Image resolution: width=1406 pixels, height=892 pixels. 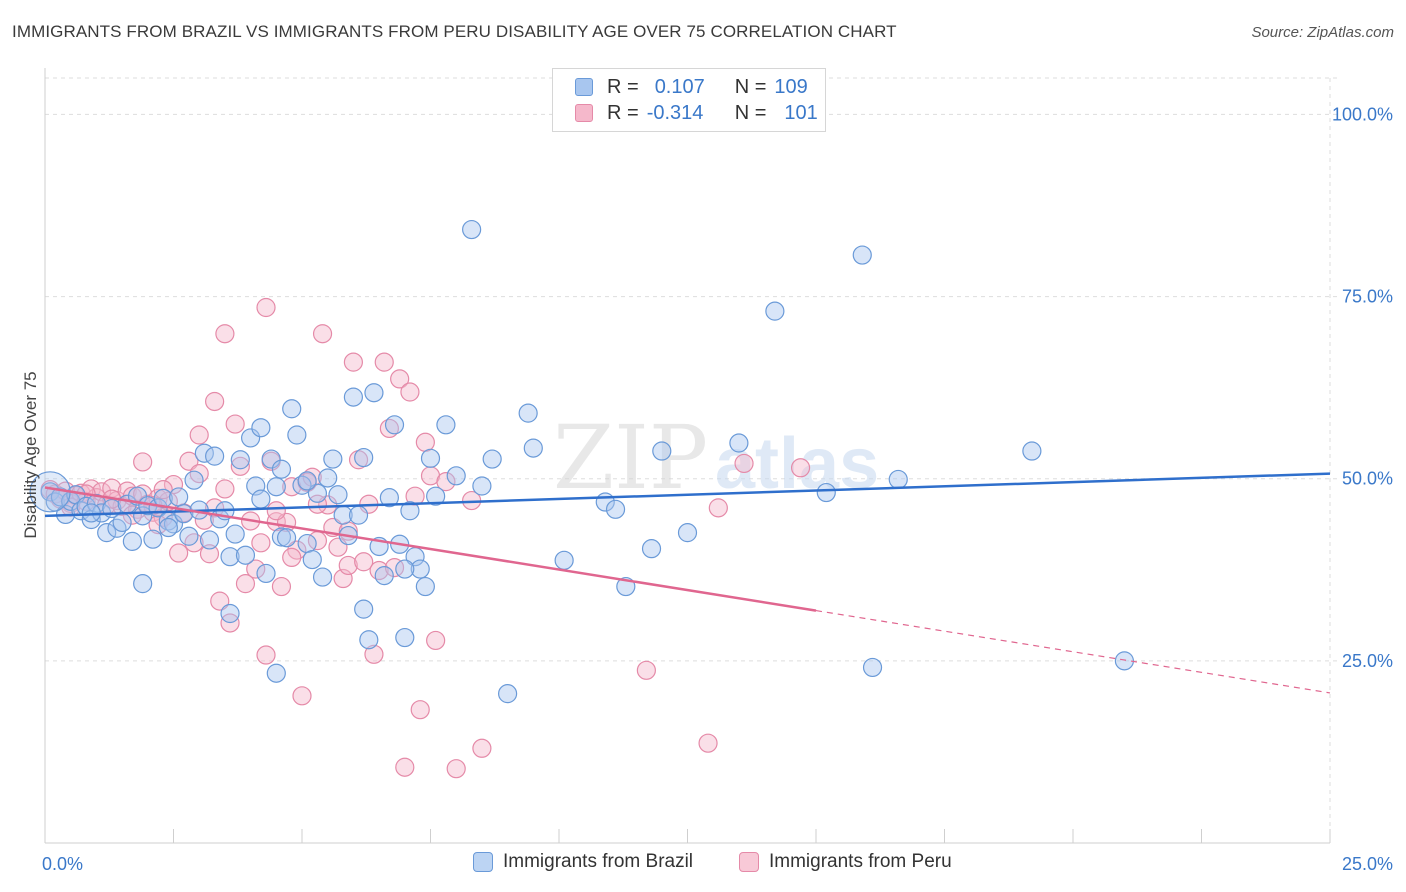 What do you see at coordinates (675, 112) in the screenshot?
I see `legend-r-value-peru: -0.314` at bounding box center [675, 112].